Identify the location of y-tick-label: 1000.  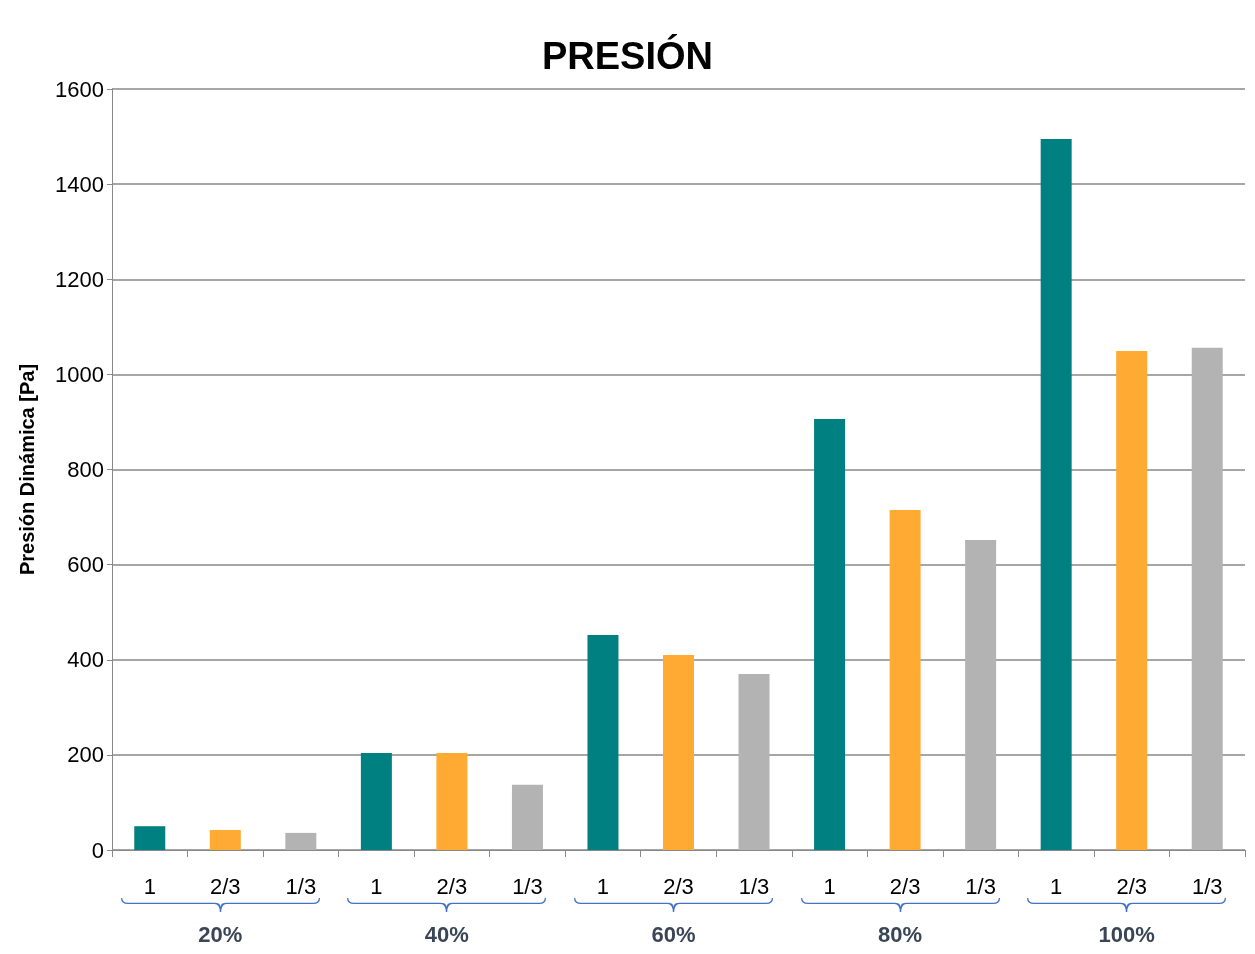
(79, 374).